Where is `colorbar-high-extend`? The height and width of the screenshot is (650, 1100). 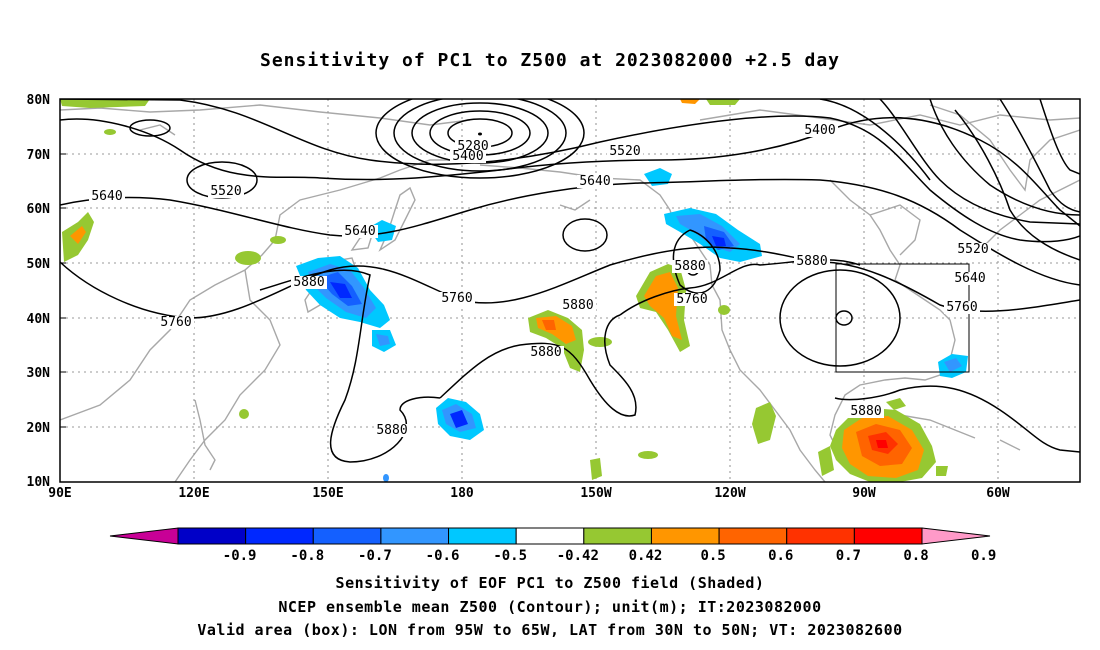 colorbar-high-extend is located at coordinates (956, 536).